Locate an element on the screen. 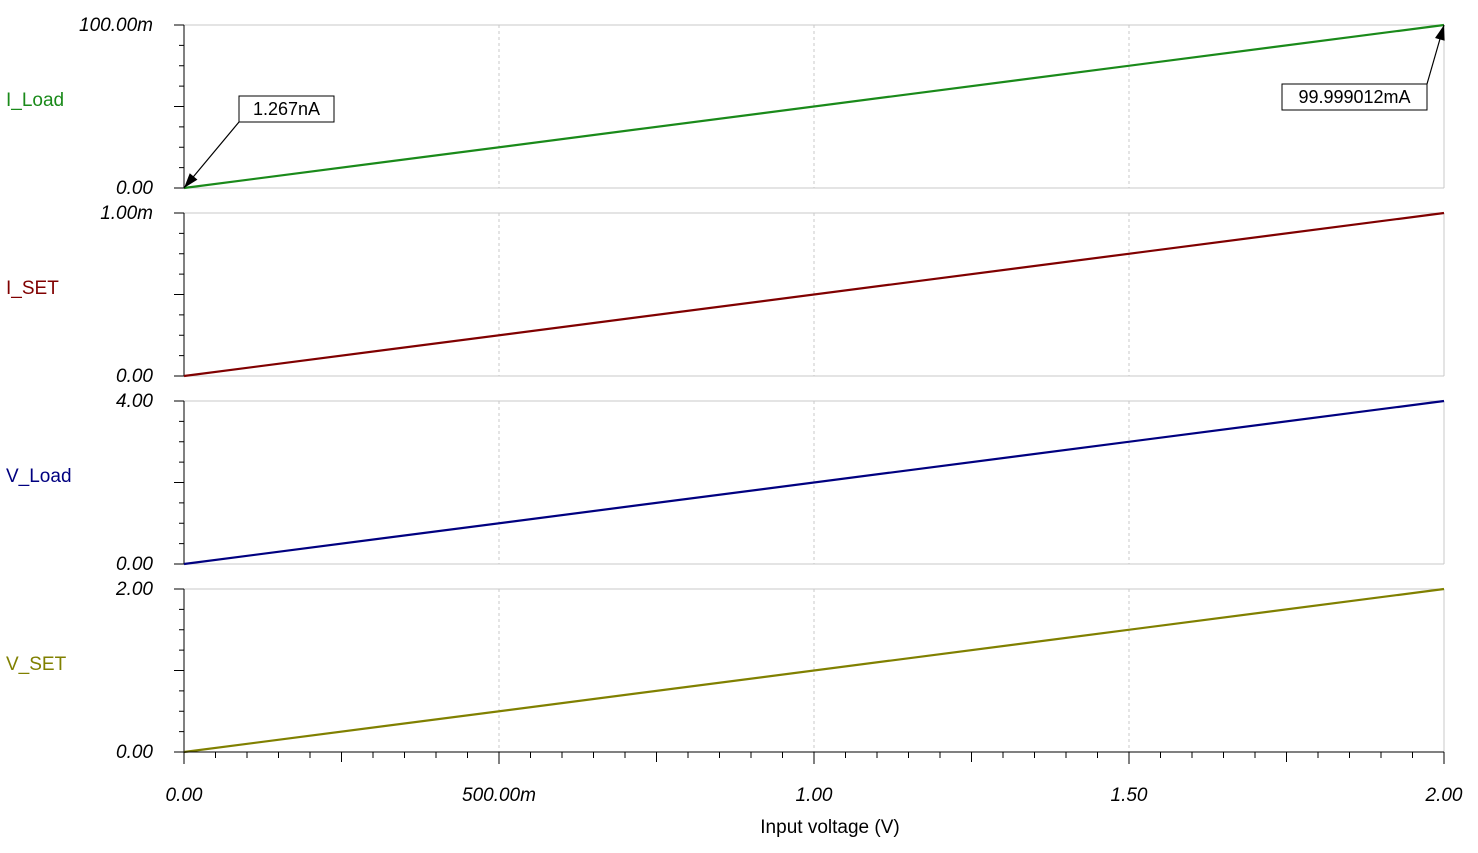  x-tick-label: 0.00 is located at coordinates (184, 795).